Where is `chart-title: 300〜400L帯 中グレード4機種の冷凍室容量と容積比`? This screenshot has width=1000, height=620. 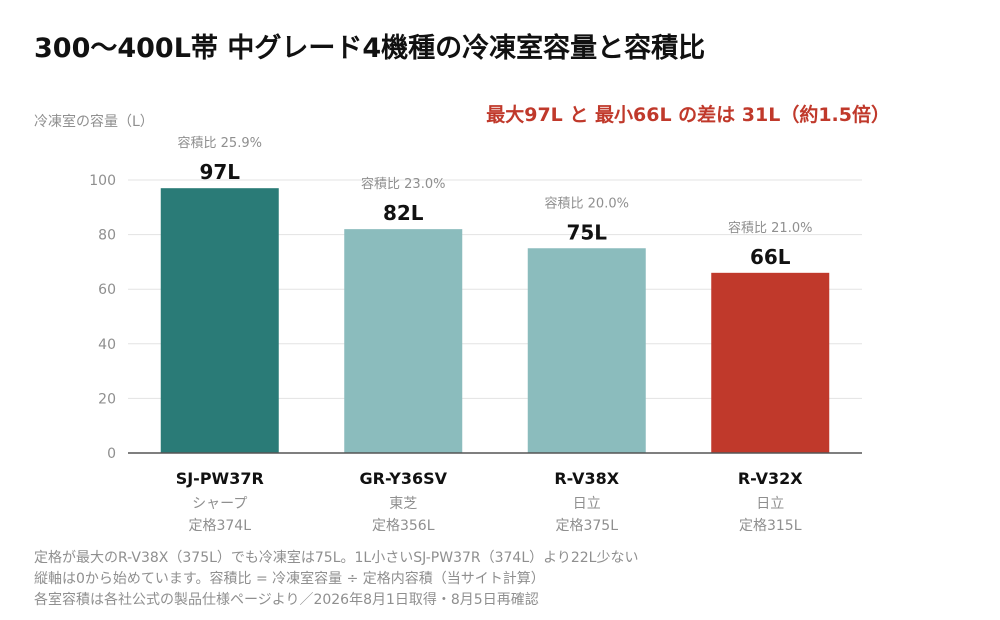
chart-title: 300〜400L帯 中グレード4機種の冷凍室容量と容積比 is located at coordinates (370, 48).